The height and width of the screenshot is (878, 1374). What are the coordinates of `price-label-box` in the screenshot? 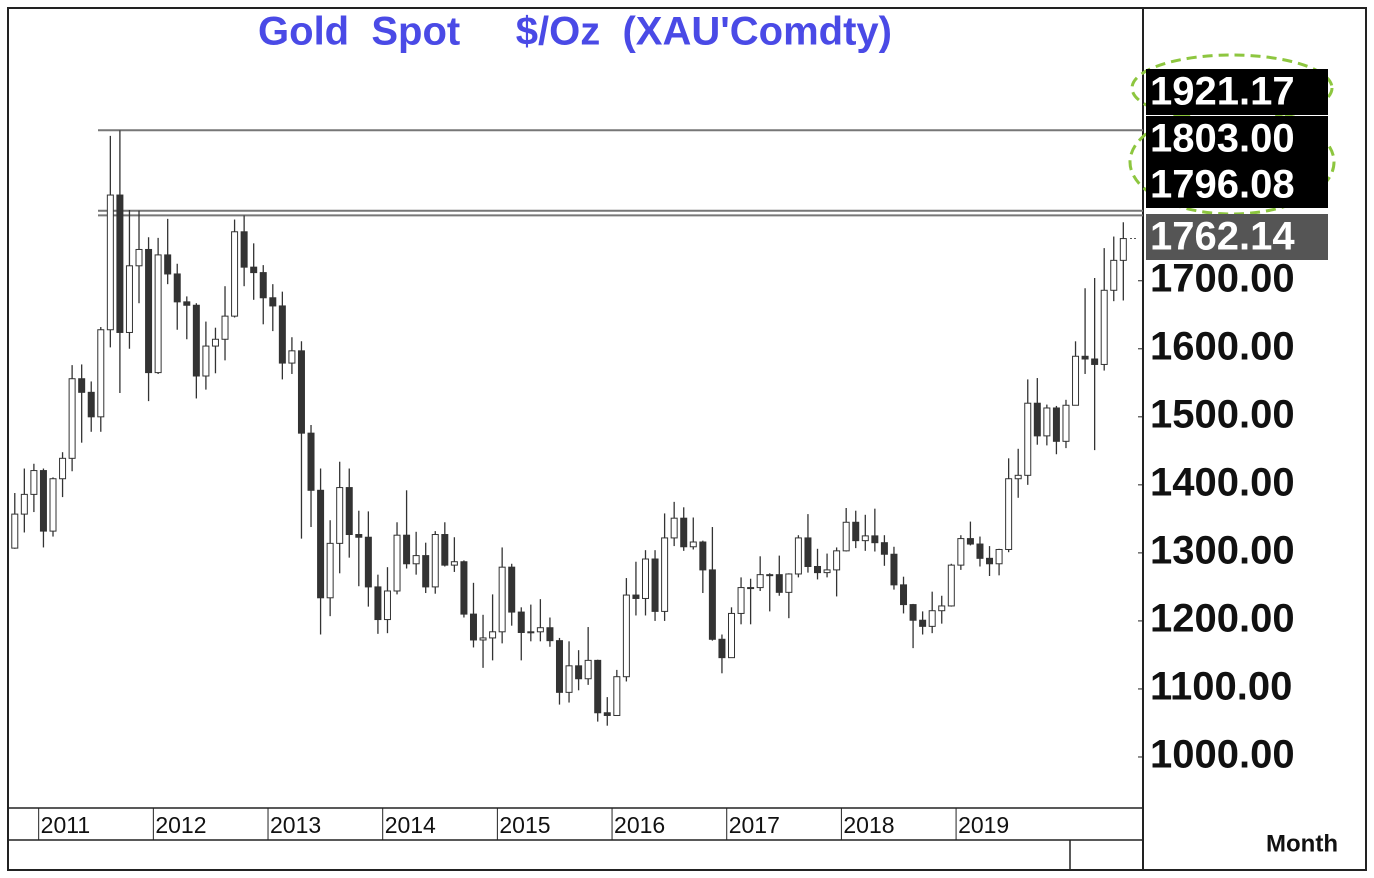 It's located at (1237, 92).